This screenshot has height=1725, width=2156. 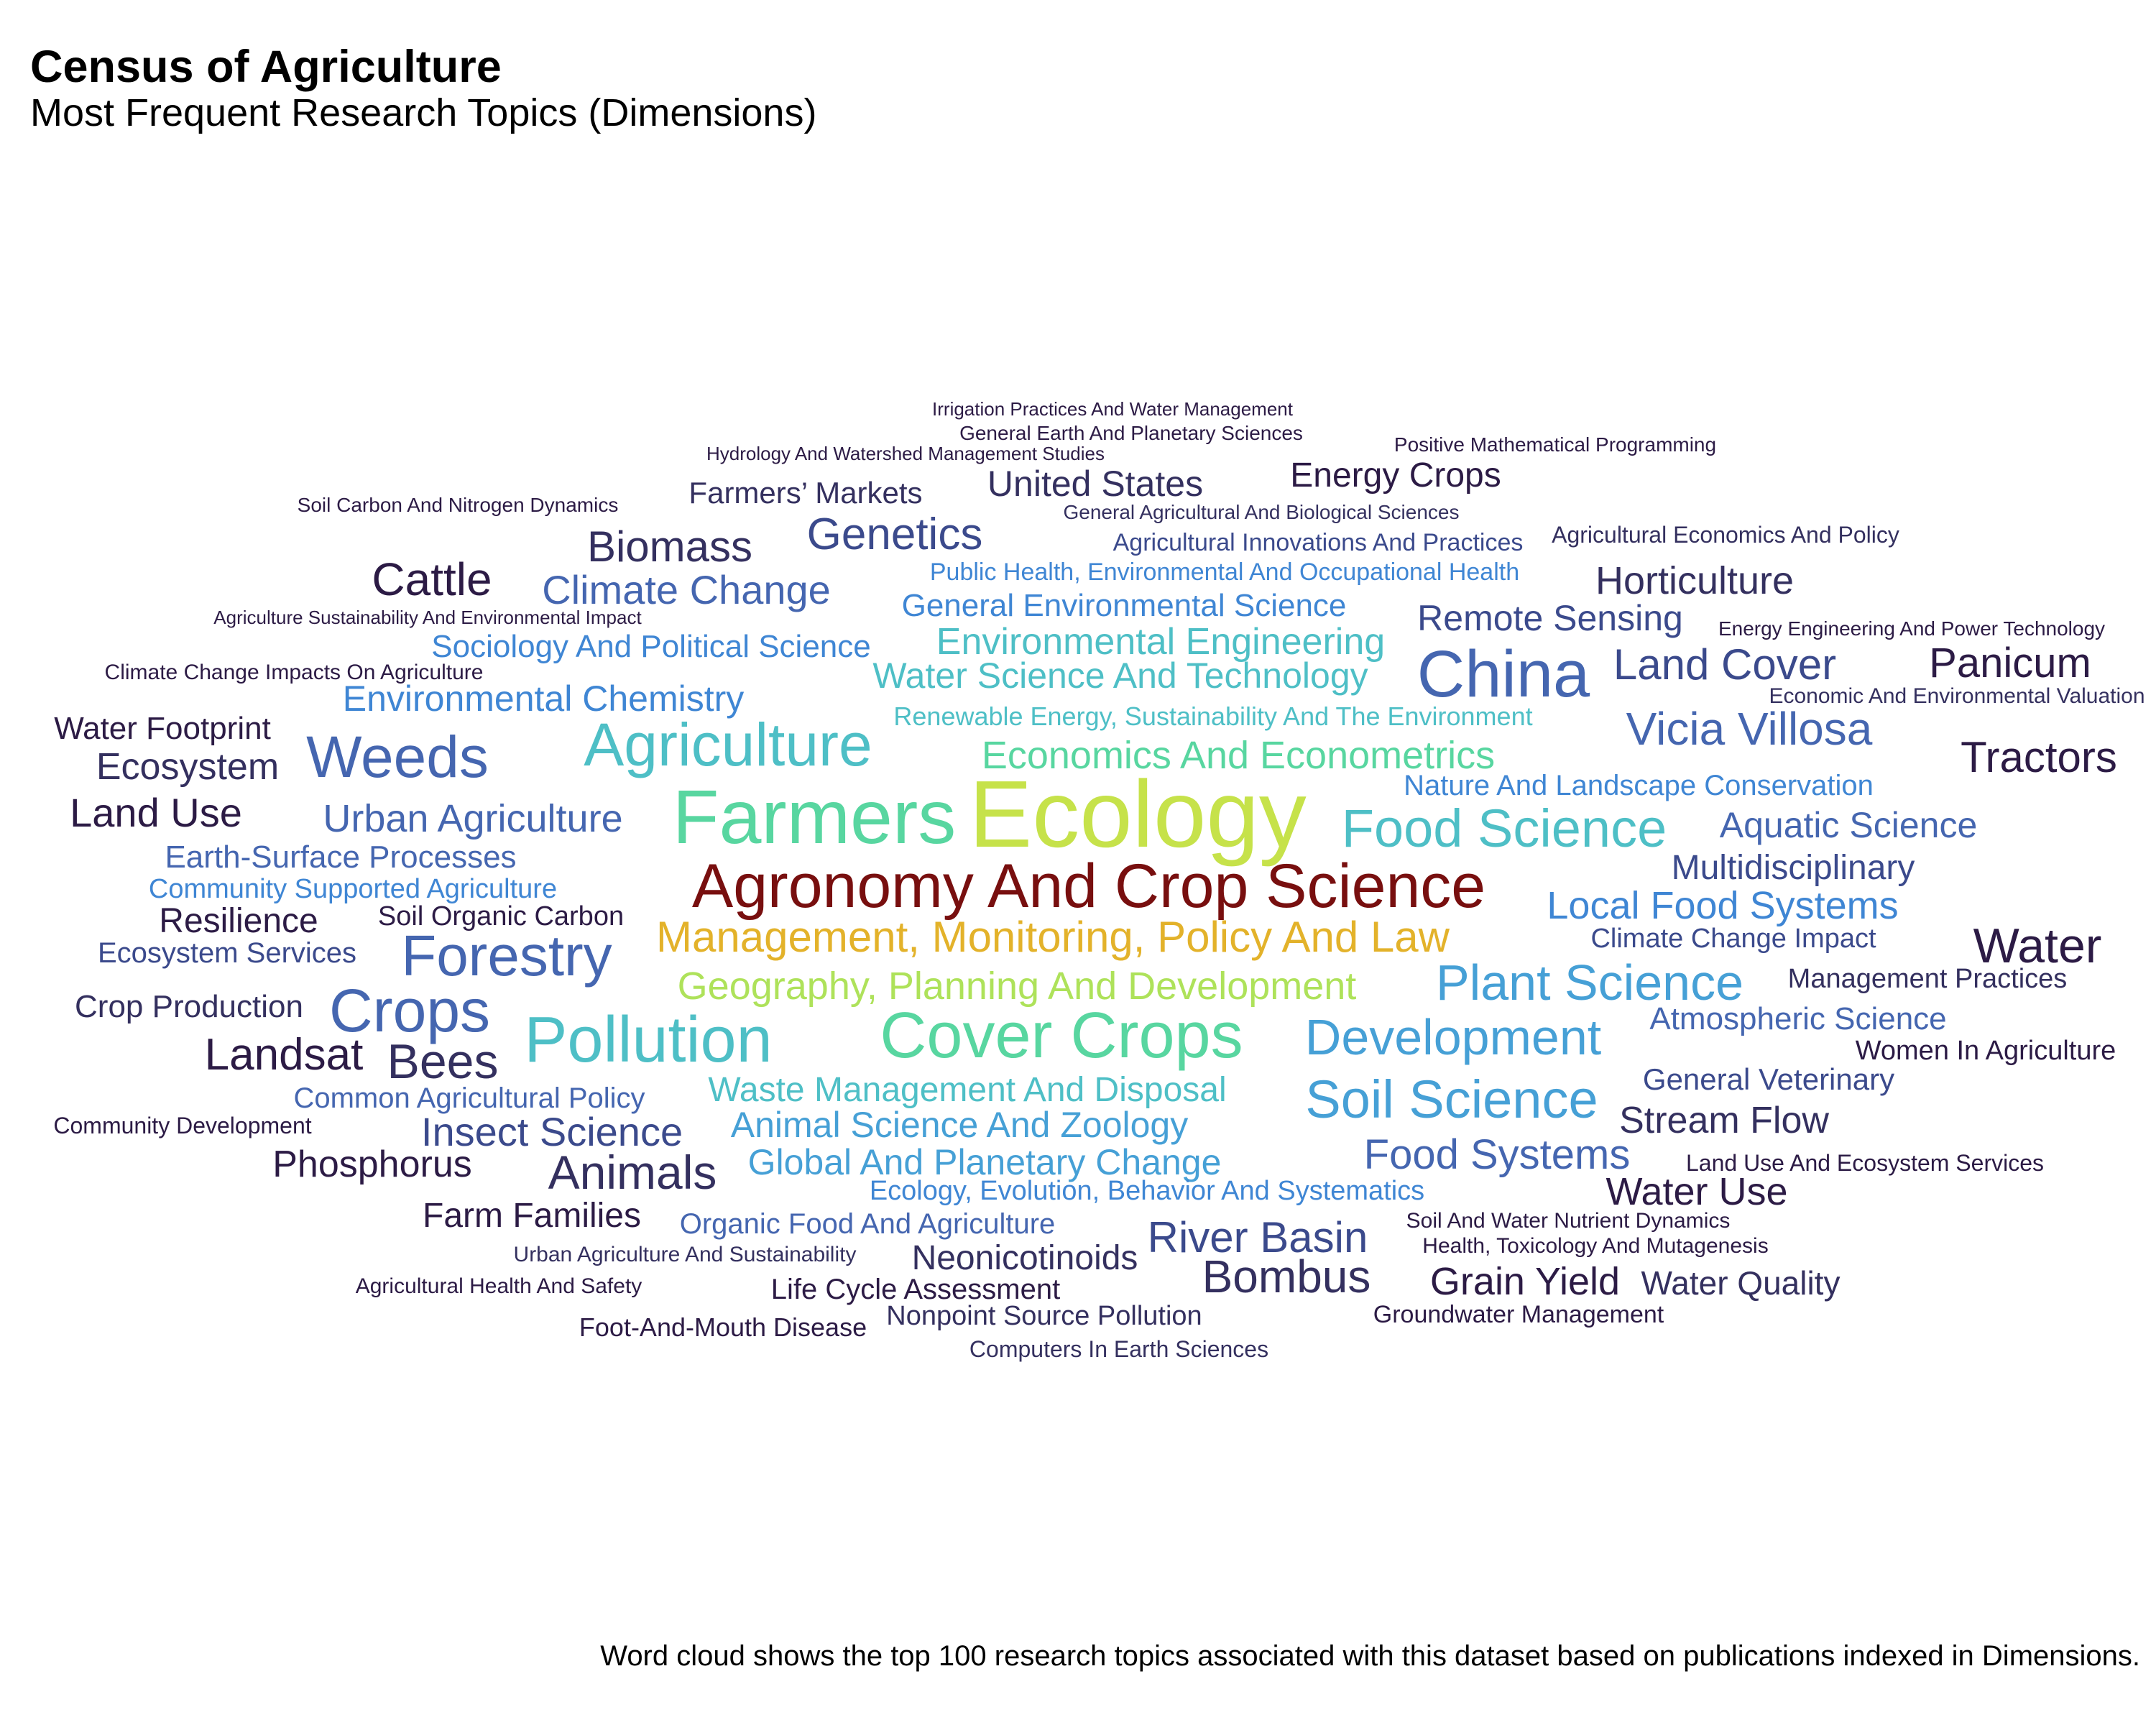 What do you see at coordinates (458, 505) in the screenshot?
I see `word-cloud-term: Soil Carbon And Nitrogen Dynamics` at bounding box center [458, 505].